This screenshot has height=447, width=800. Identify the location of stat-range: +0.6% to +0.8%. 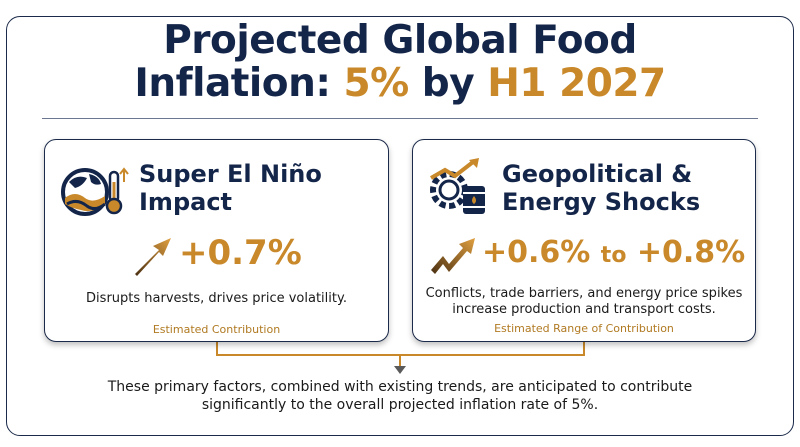
(613, 252).